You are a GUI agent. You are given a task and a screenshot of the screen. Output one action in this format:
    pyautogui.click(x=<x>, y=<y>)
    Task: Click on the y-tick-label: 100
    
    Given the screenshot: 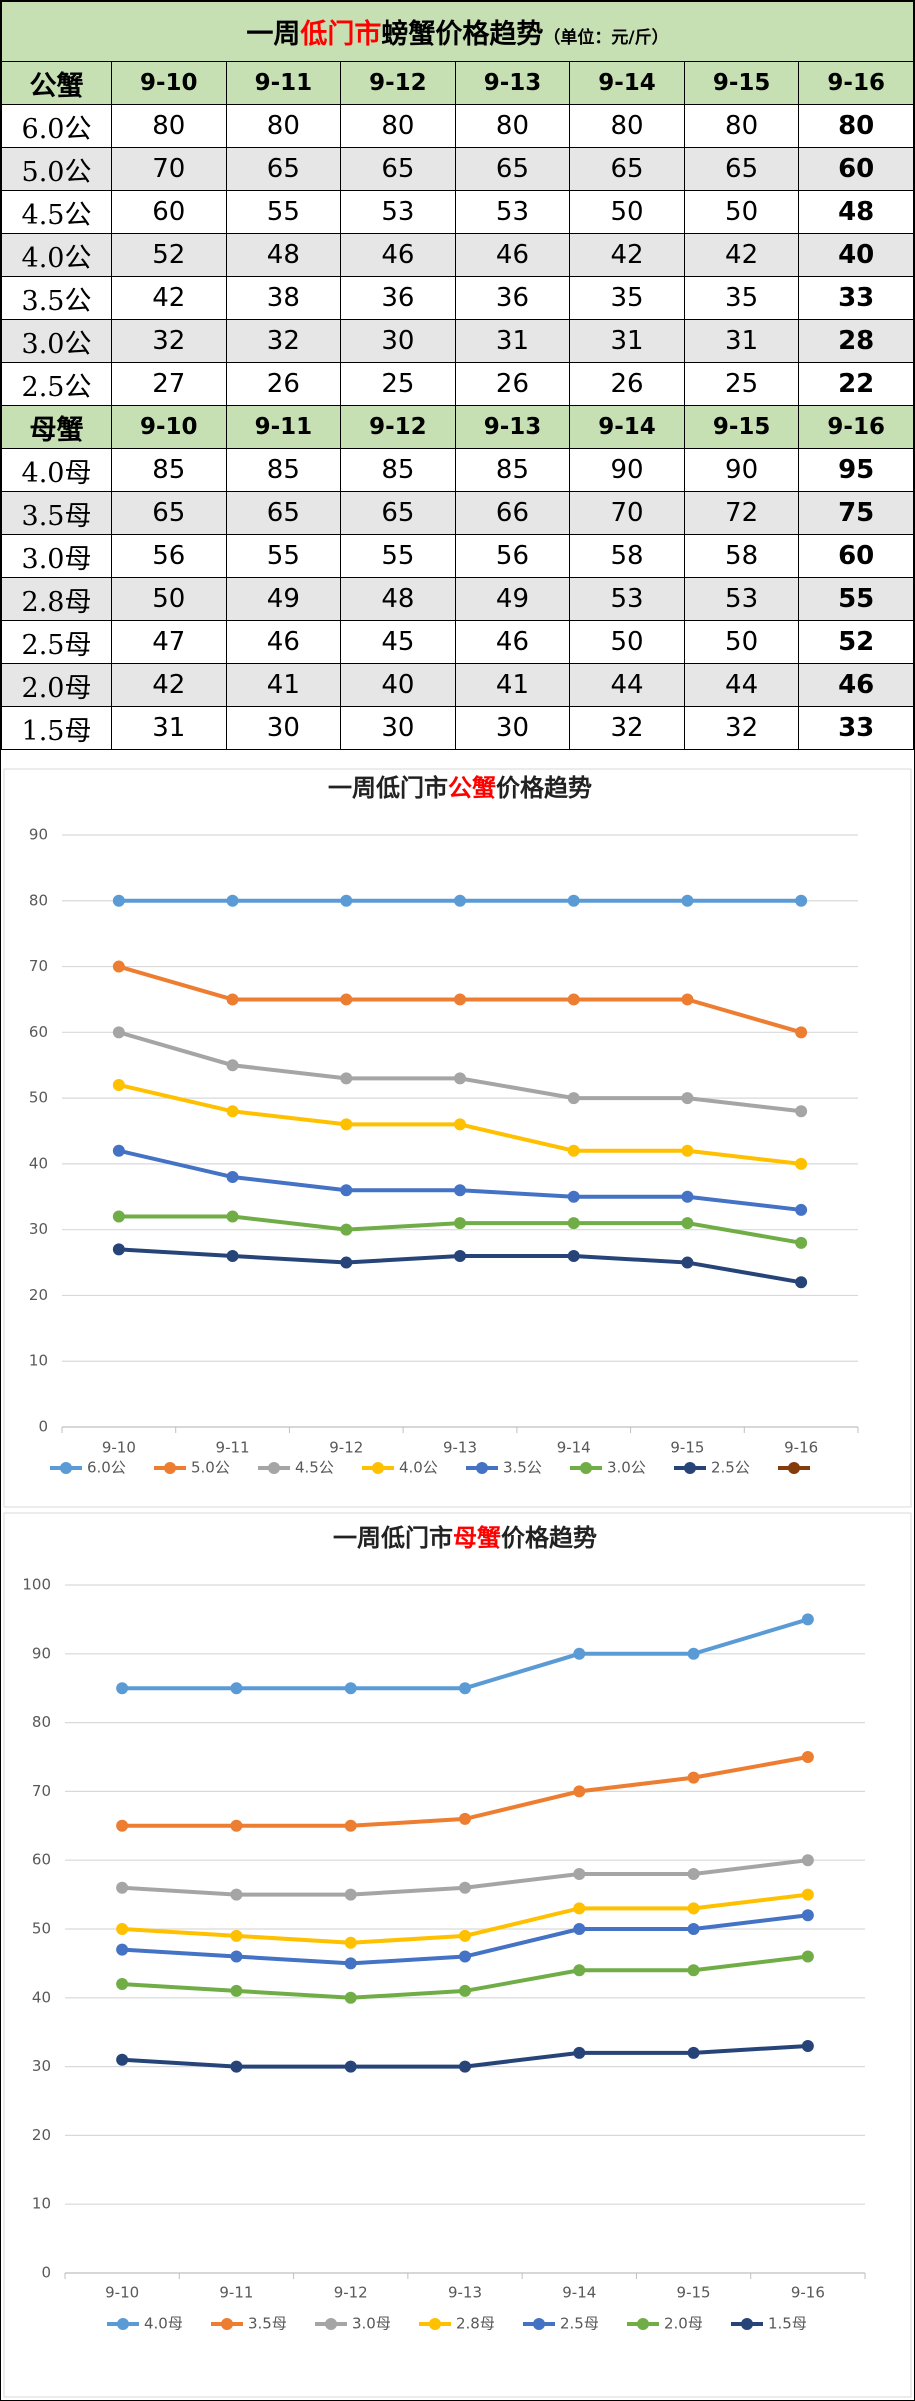 What is the action you would take?
    pyautogui.click(x=36, y=1585)
    